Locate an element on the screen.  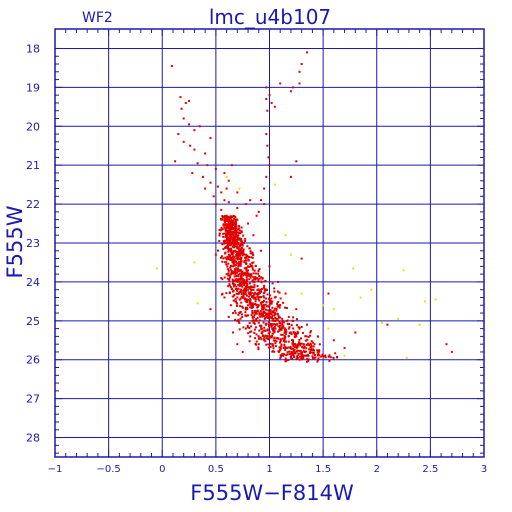
y-tick-label: 20 is located at coordinates (33, 126).